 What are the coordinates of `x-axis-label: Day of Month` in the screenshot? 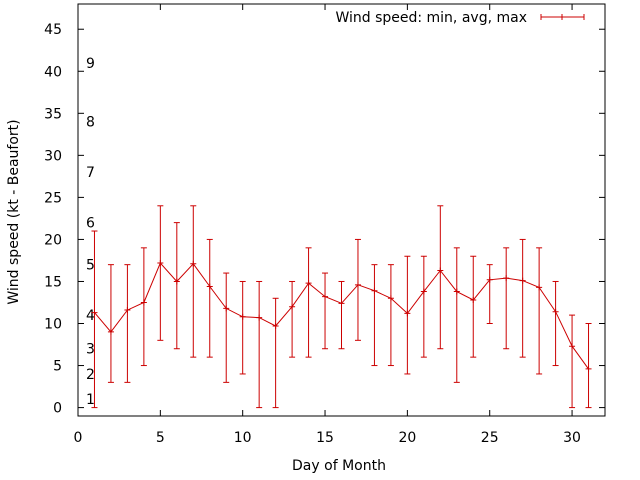 It's located at (339, 466).